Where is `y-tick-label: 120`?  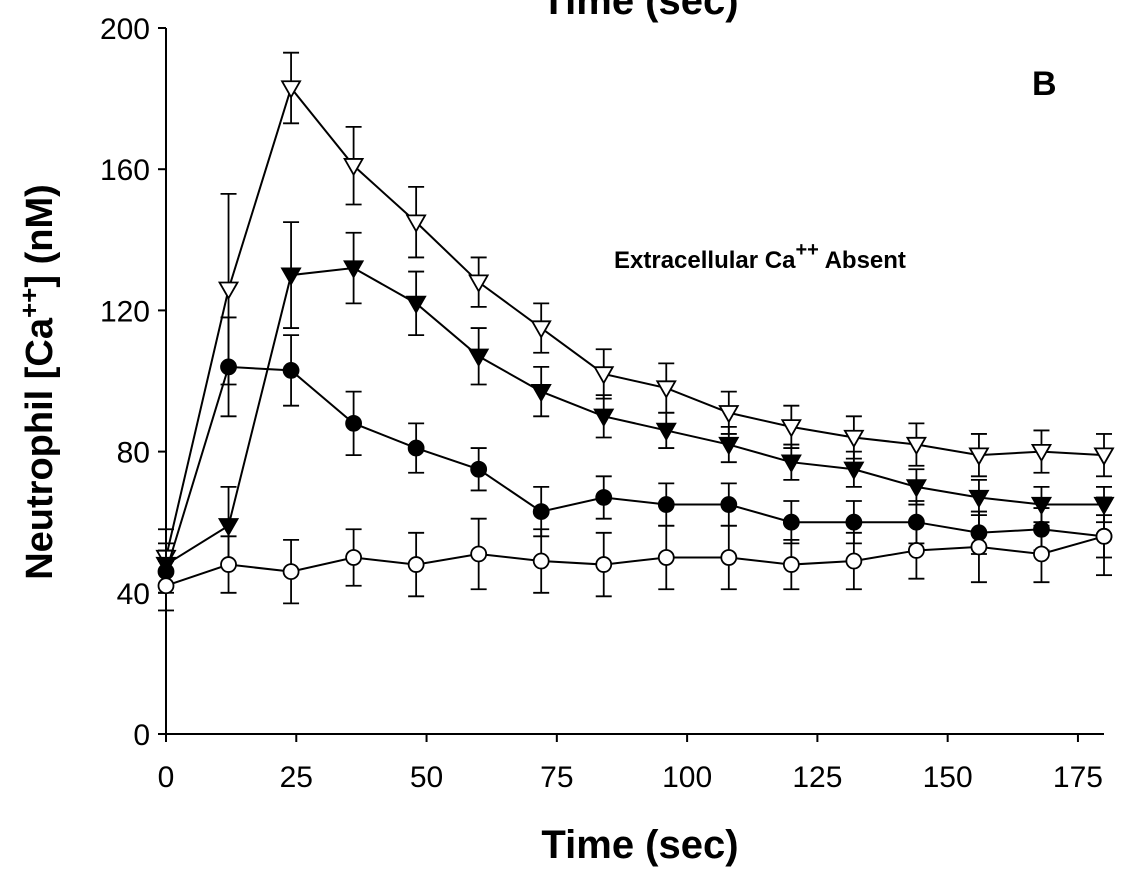
y-tick-label: 120 is located at coordinates (125, 311).